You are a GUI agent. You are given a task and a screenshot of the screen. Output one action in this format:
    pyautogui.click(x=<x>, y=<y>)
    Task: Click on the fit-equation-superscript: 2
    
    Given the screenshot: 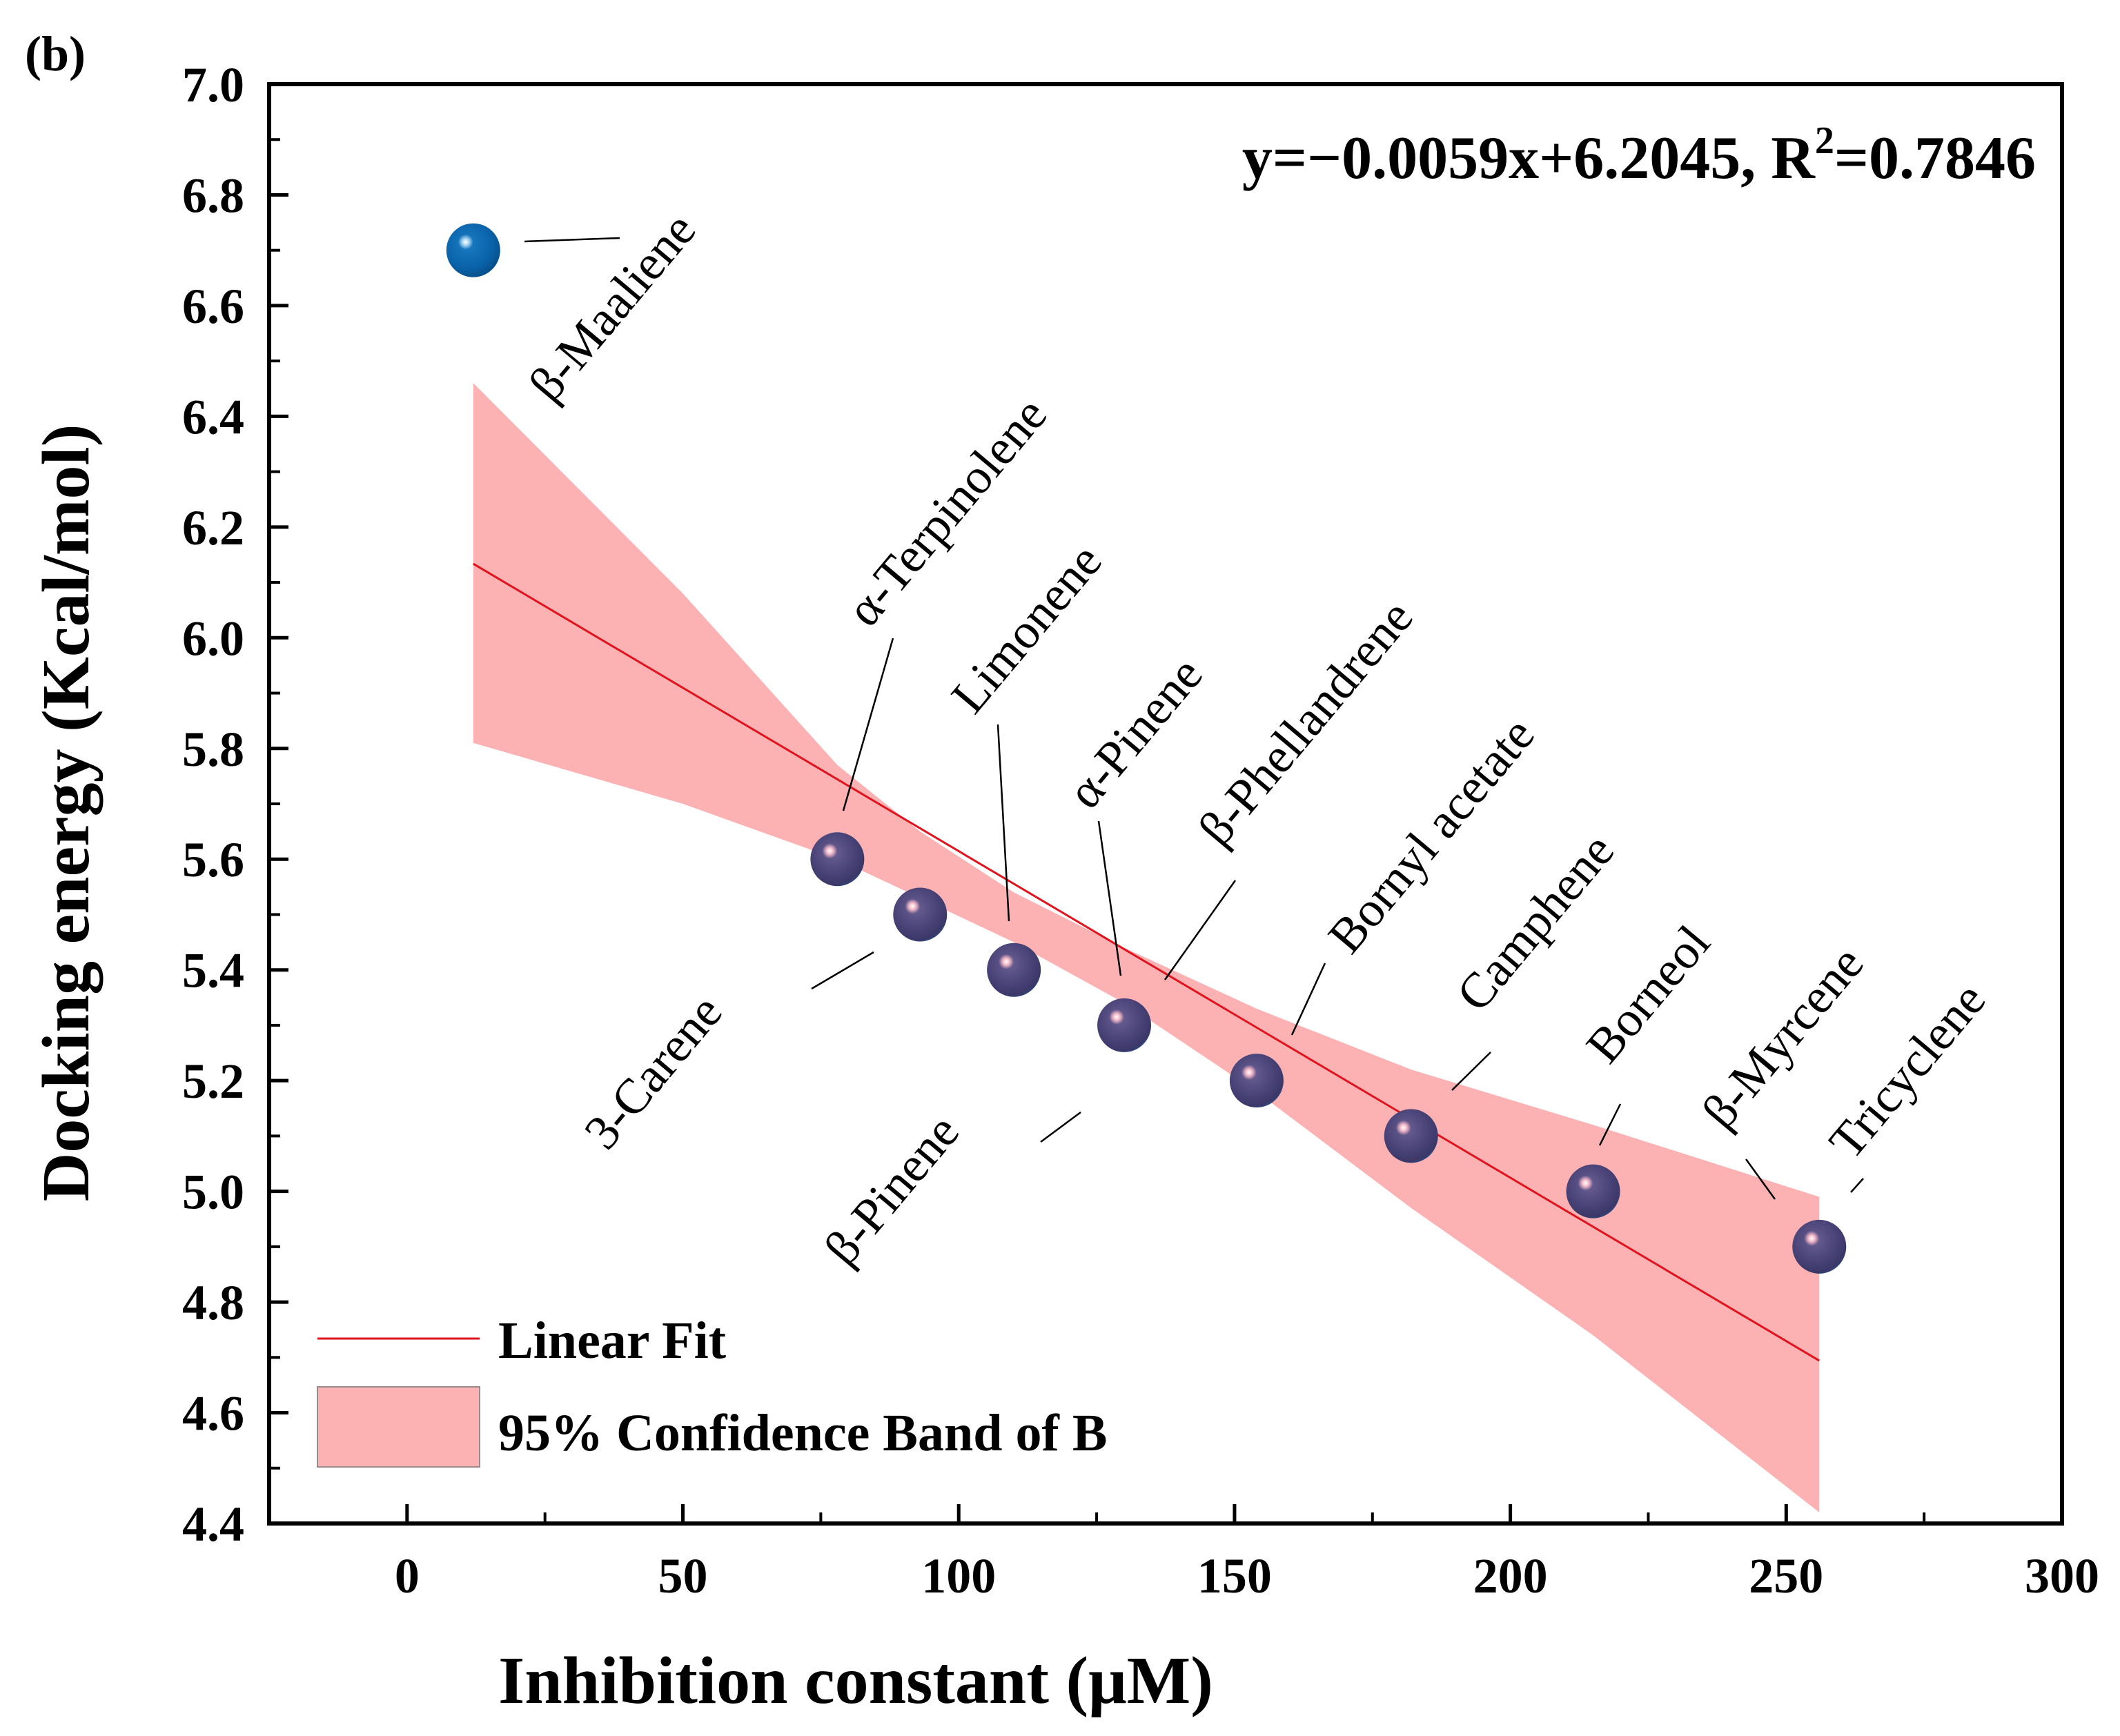 What is the action you would take?
    pyautogui.click(x=1824, y=141)
    